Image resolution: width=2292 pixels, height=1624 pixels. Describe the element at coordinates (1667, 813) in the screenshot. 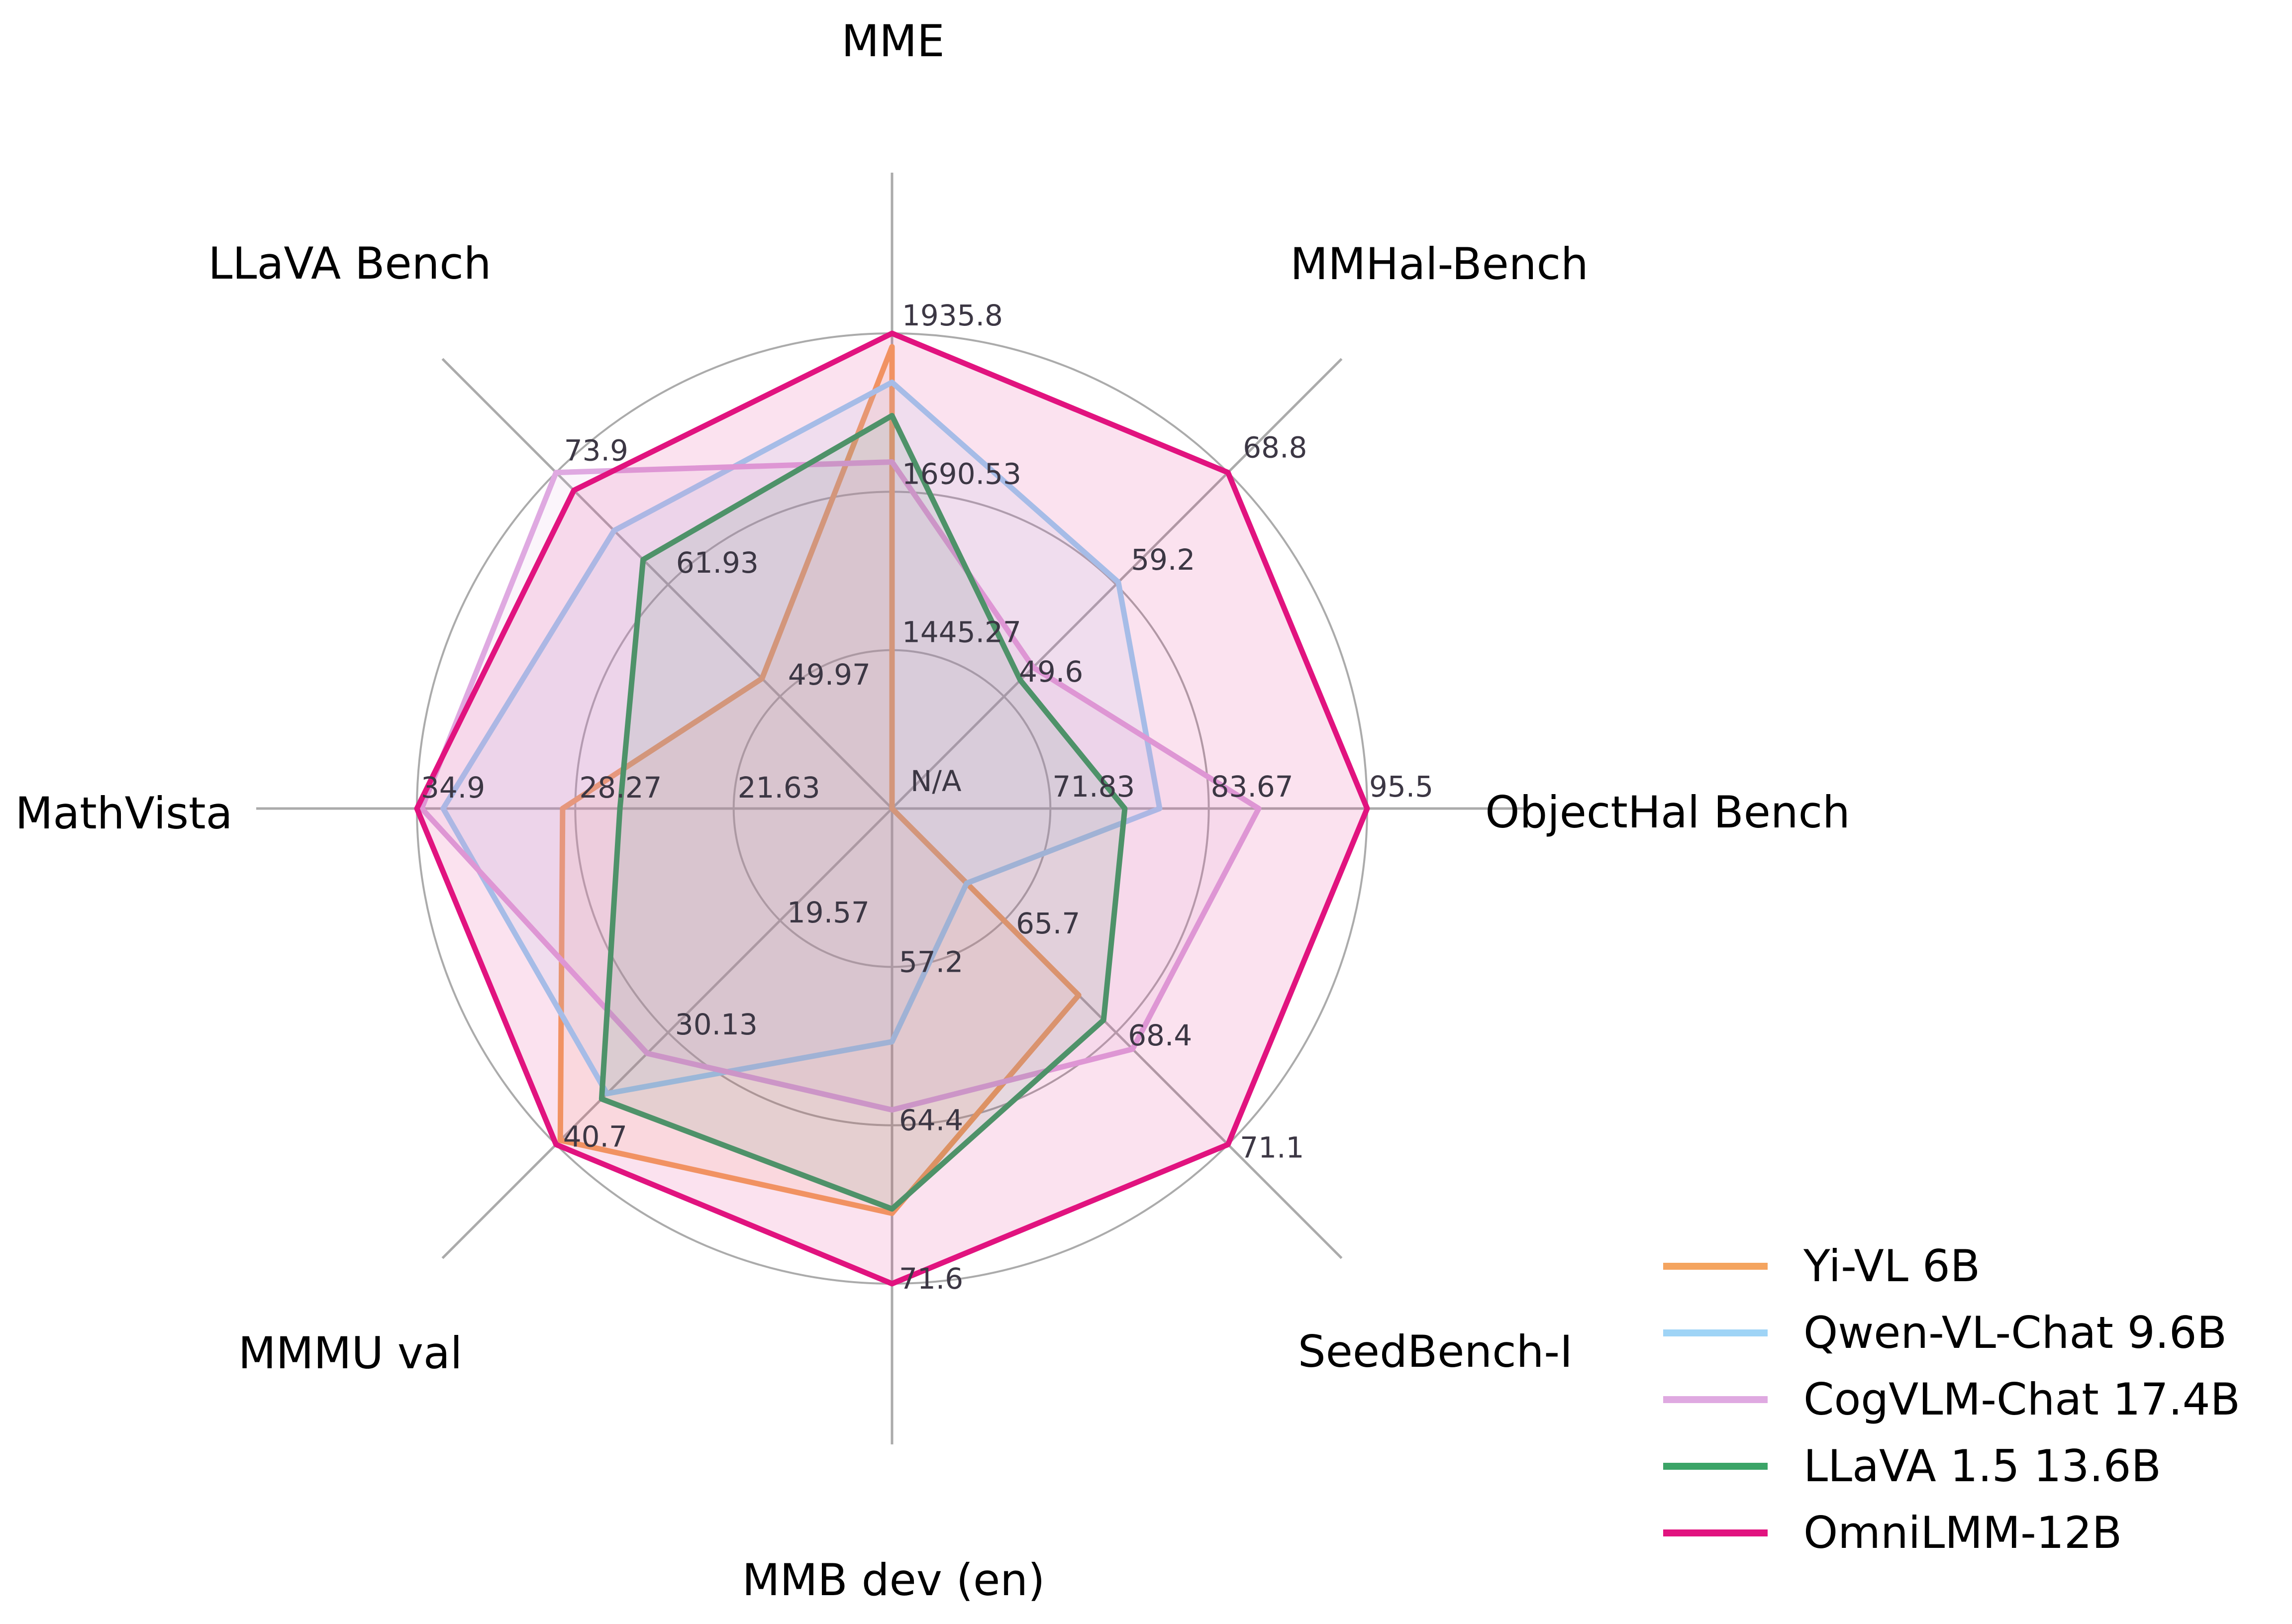

I see `axis-title-objecthal-bench: ObjectHal Bench` at that location.